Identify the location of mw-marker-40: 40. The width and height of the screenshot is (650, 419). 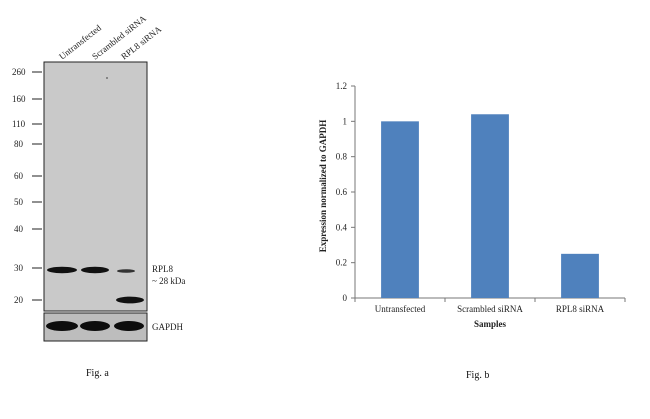
(19, 229).